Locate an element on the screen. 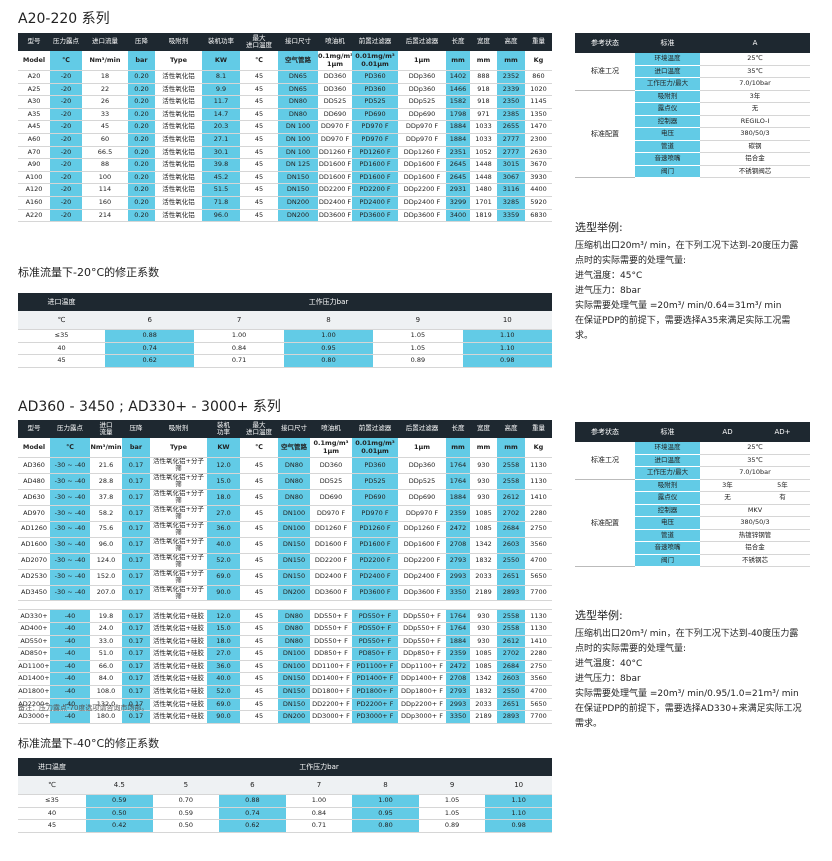 The height and width of the screenshot is (861, 832). data-cell: 2655 is located at coordinates (511, 127).